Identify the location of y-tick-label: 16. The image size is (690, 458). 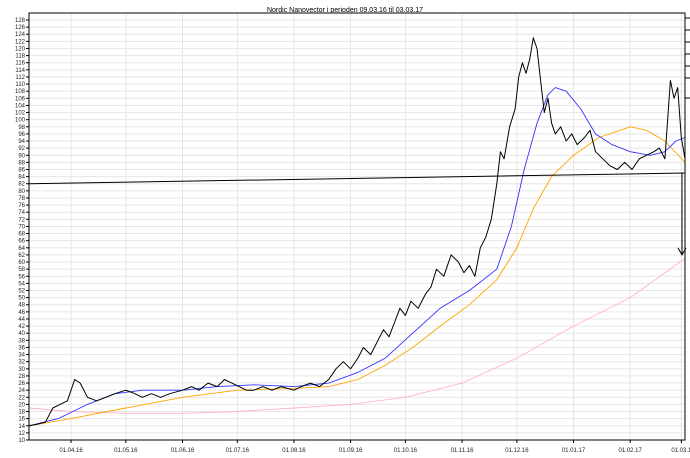
(21, 420).